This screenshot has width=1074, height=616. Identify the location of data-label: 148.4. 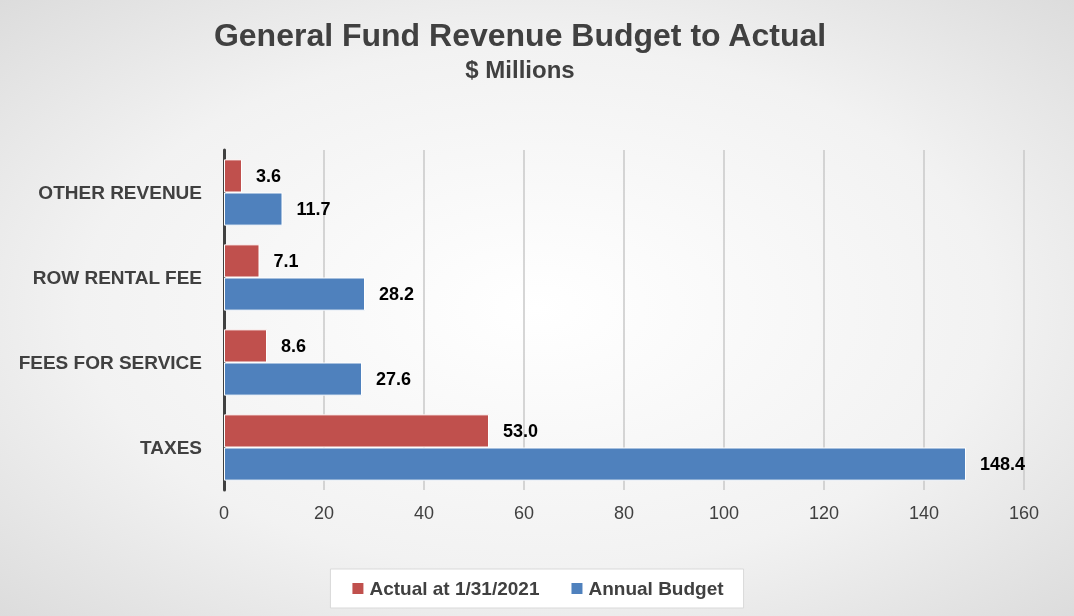
(1003, 464).